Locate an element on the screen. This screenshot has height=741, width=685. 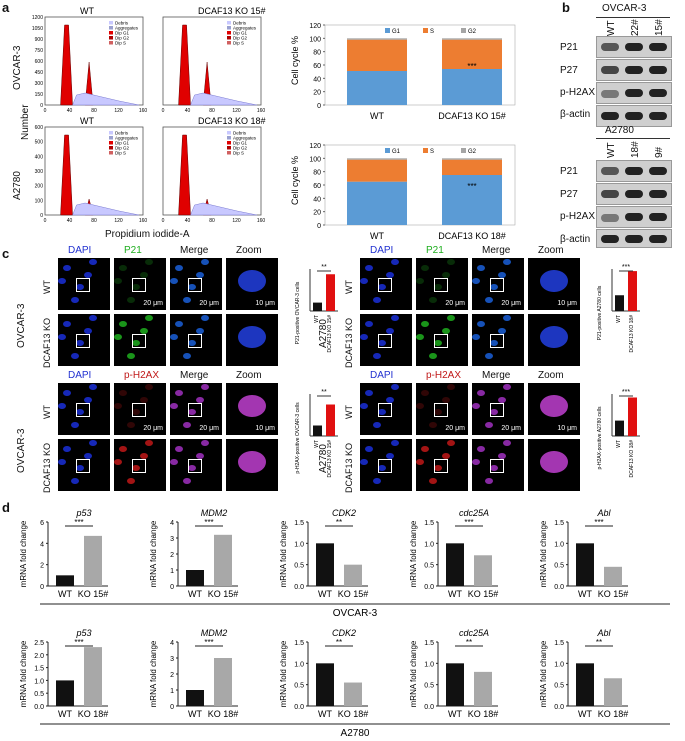
blot-ovcar-row-p27: P27 is located at coordinates (569, 70).